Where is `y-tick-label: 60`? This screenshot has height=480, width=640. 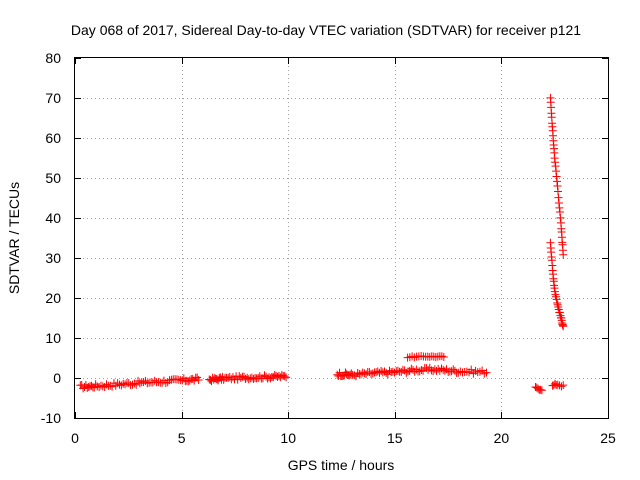 y-tick-label: 60 is located at coordinates (53, 138).